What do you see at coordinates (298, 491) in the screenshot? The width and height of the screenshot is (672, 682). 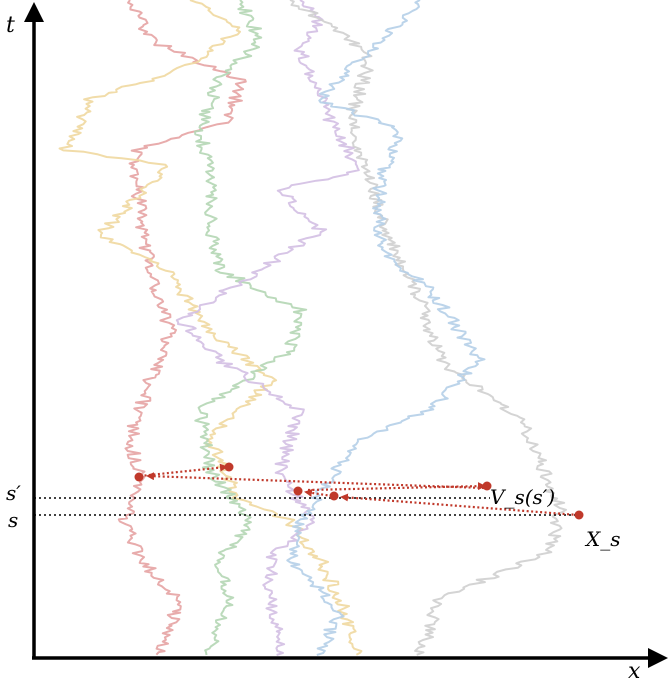 I see `point-b` at bounding box center [298, 491].